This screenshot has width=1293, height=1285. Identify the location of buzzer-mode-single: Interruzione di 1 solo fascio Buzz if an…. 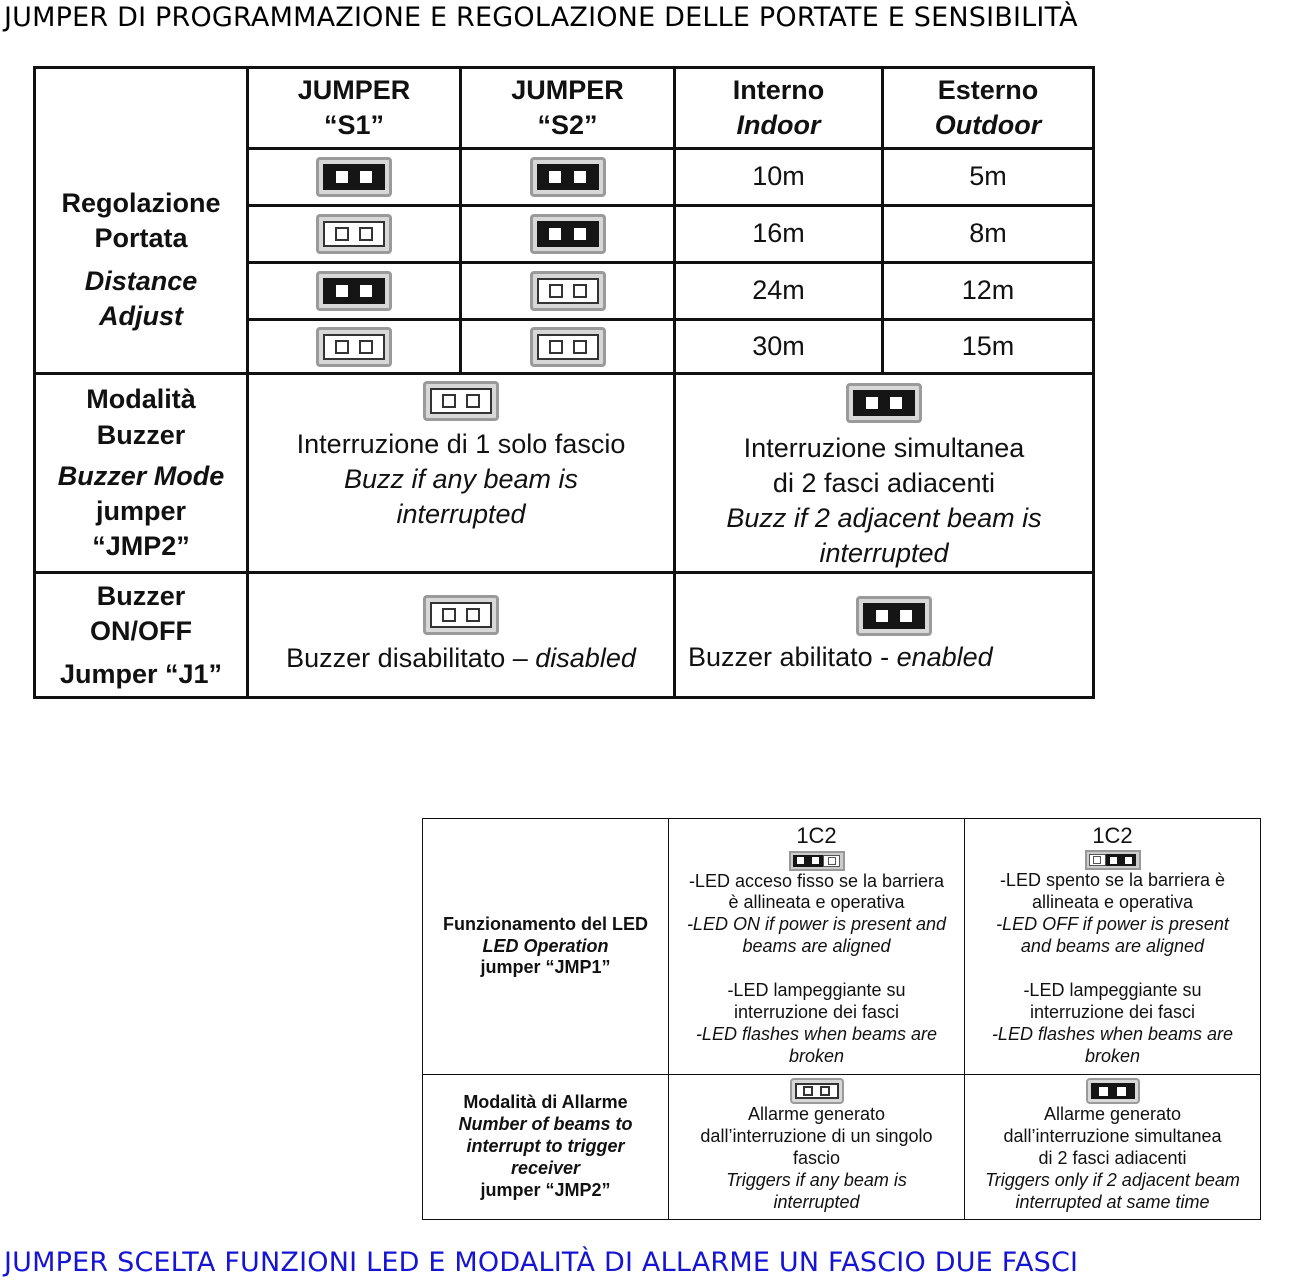
(461, 473).